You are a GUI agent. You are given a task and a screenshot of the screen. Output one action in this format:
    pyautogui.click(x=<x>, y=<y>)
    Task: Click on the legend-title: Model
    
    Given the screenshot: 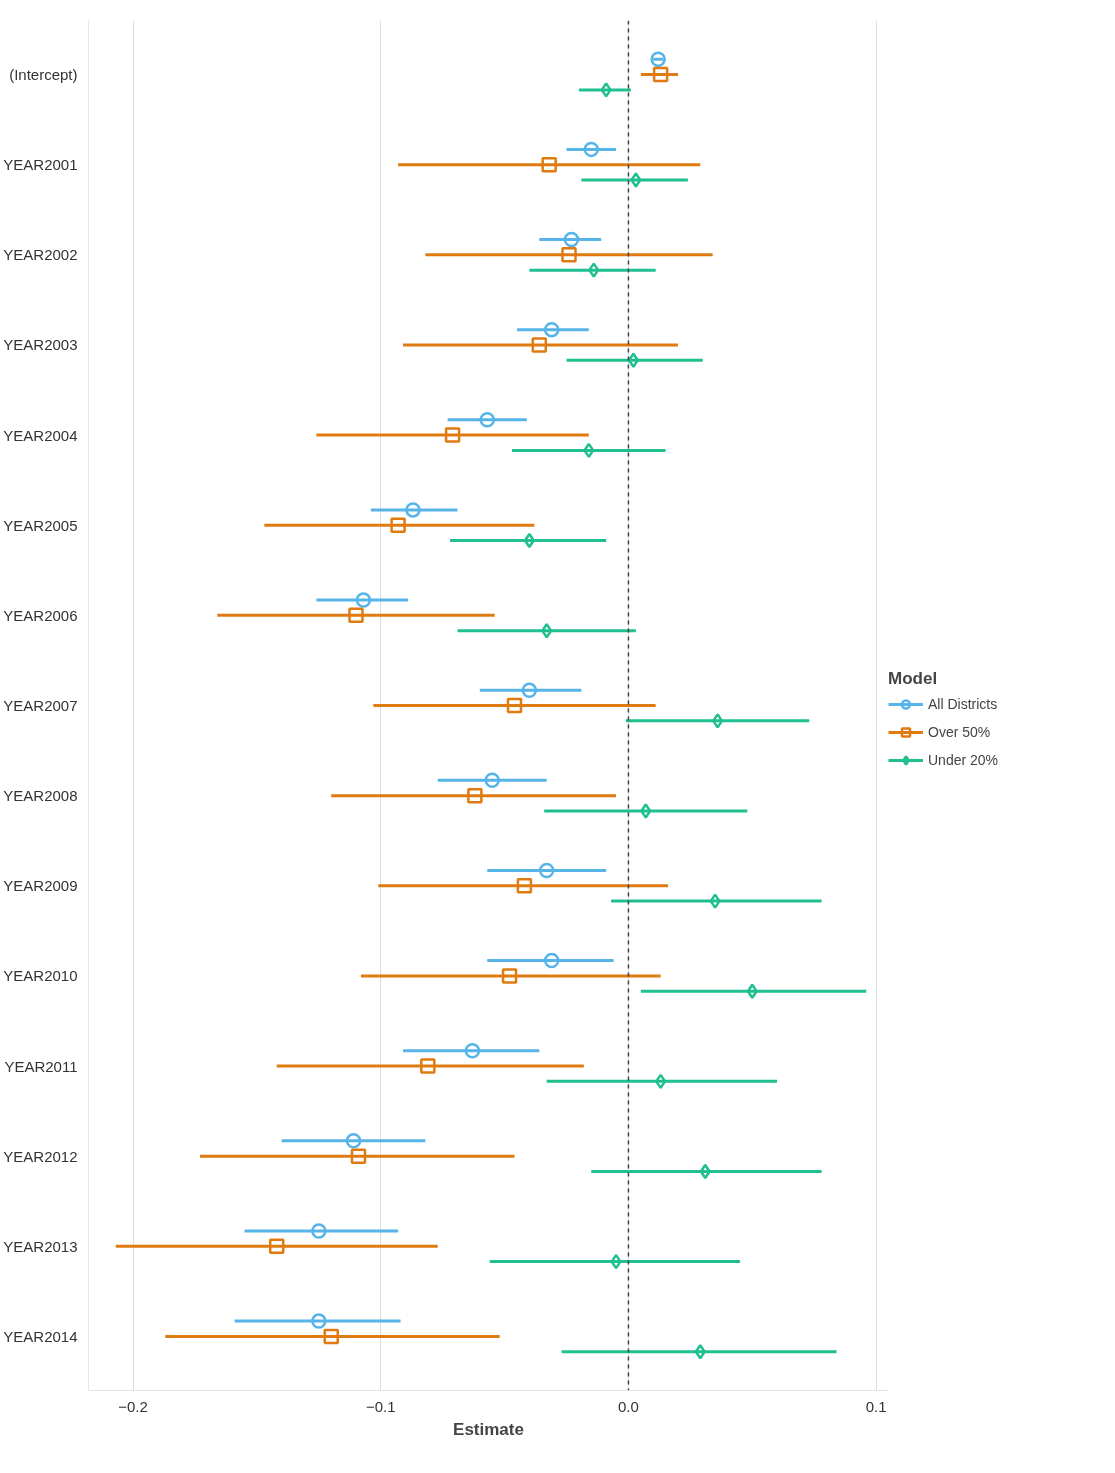 What is the action you would take?
    pyautogui.click(x=913, y=679)
    